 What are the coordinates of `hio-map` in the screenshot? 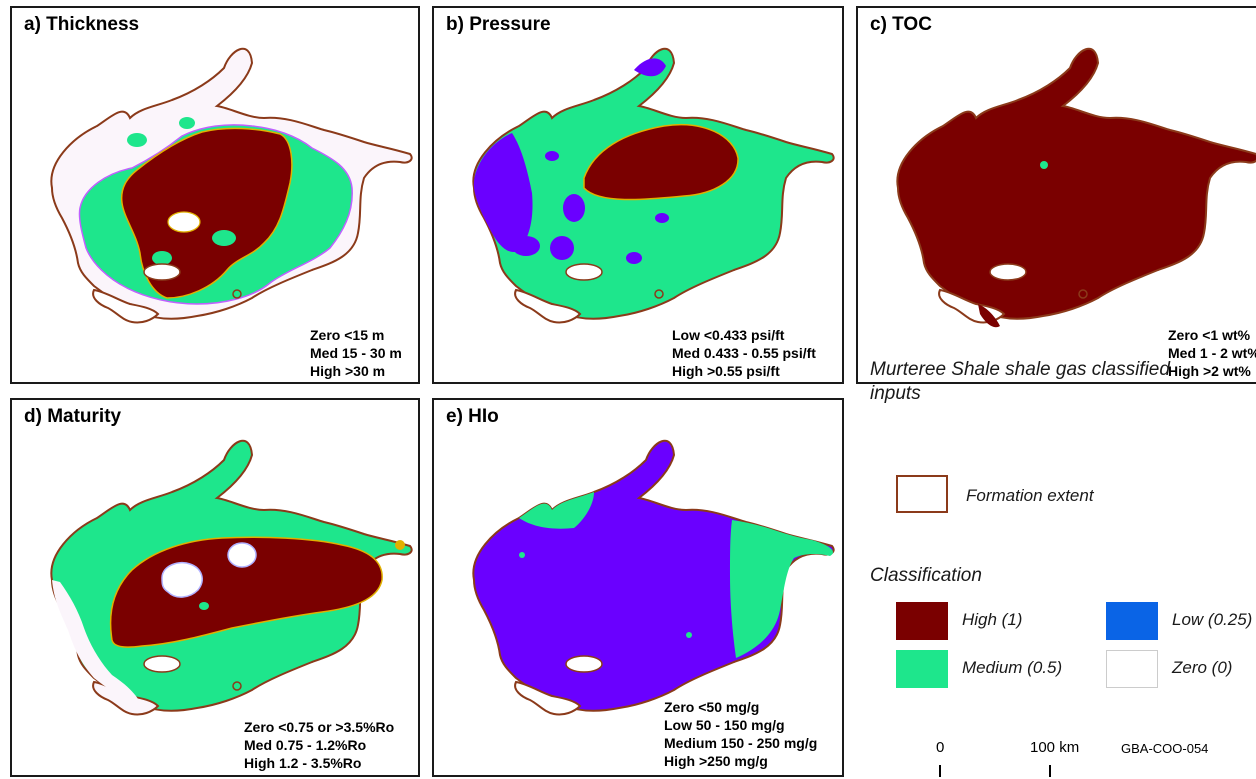 It's located at (653, 577).